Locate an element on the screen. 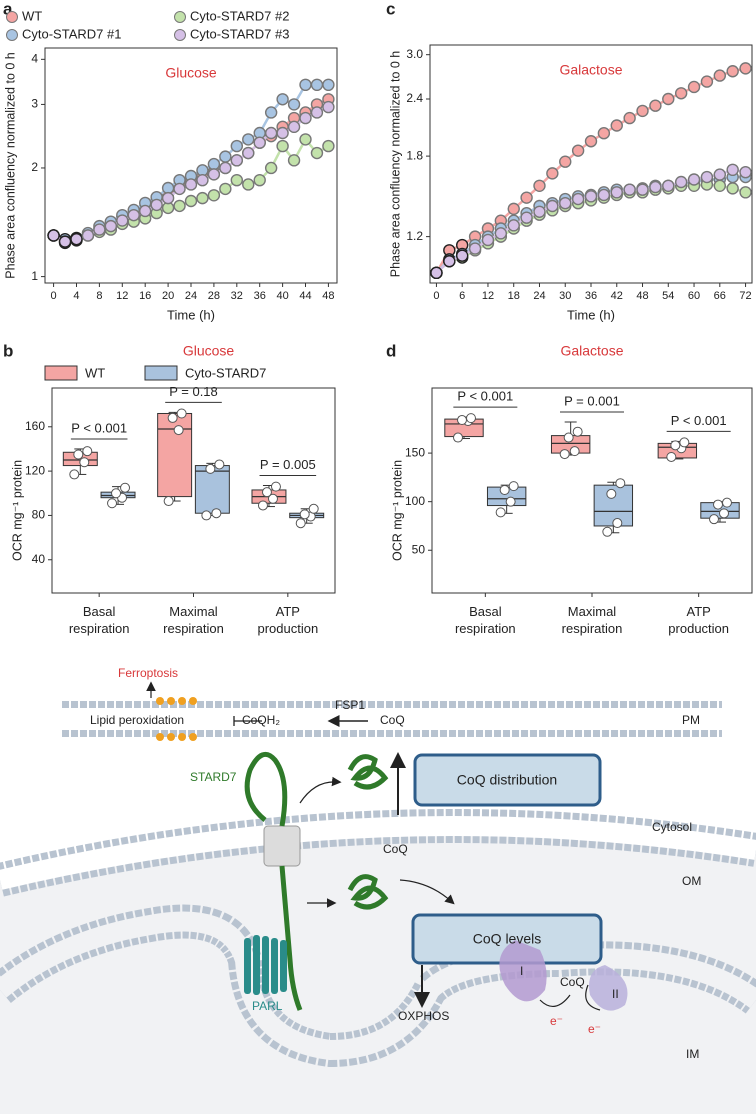 The width and height of the screenshot is (756, 1114). p-value: P = 0.18 is located at coordinates (193, 391).